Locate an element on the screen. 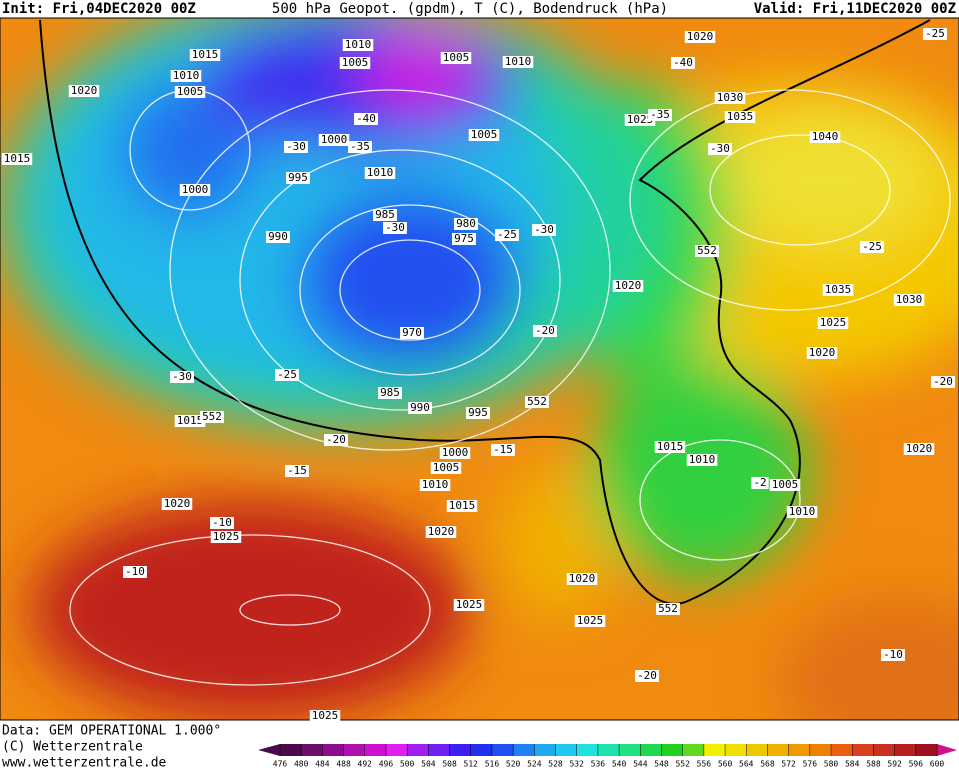 The height and width of the screenshot is (770, 959). contour-label-text: 990 is located at coordinates (420, 407).